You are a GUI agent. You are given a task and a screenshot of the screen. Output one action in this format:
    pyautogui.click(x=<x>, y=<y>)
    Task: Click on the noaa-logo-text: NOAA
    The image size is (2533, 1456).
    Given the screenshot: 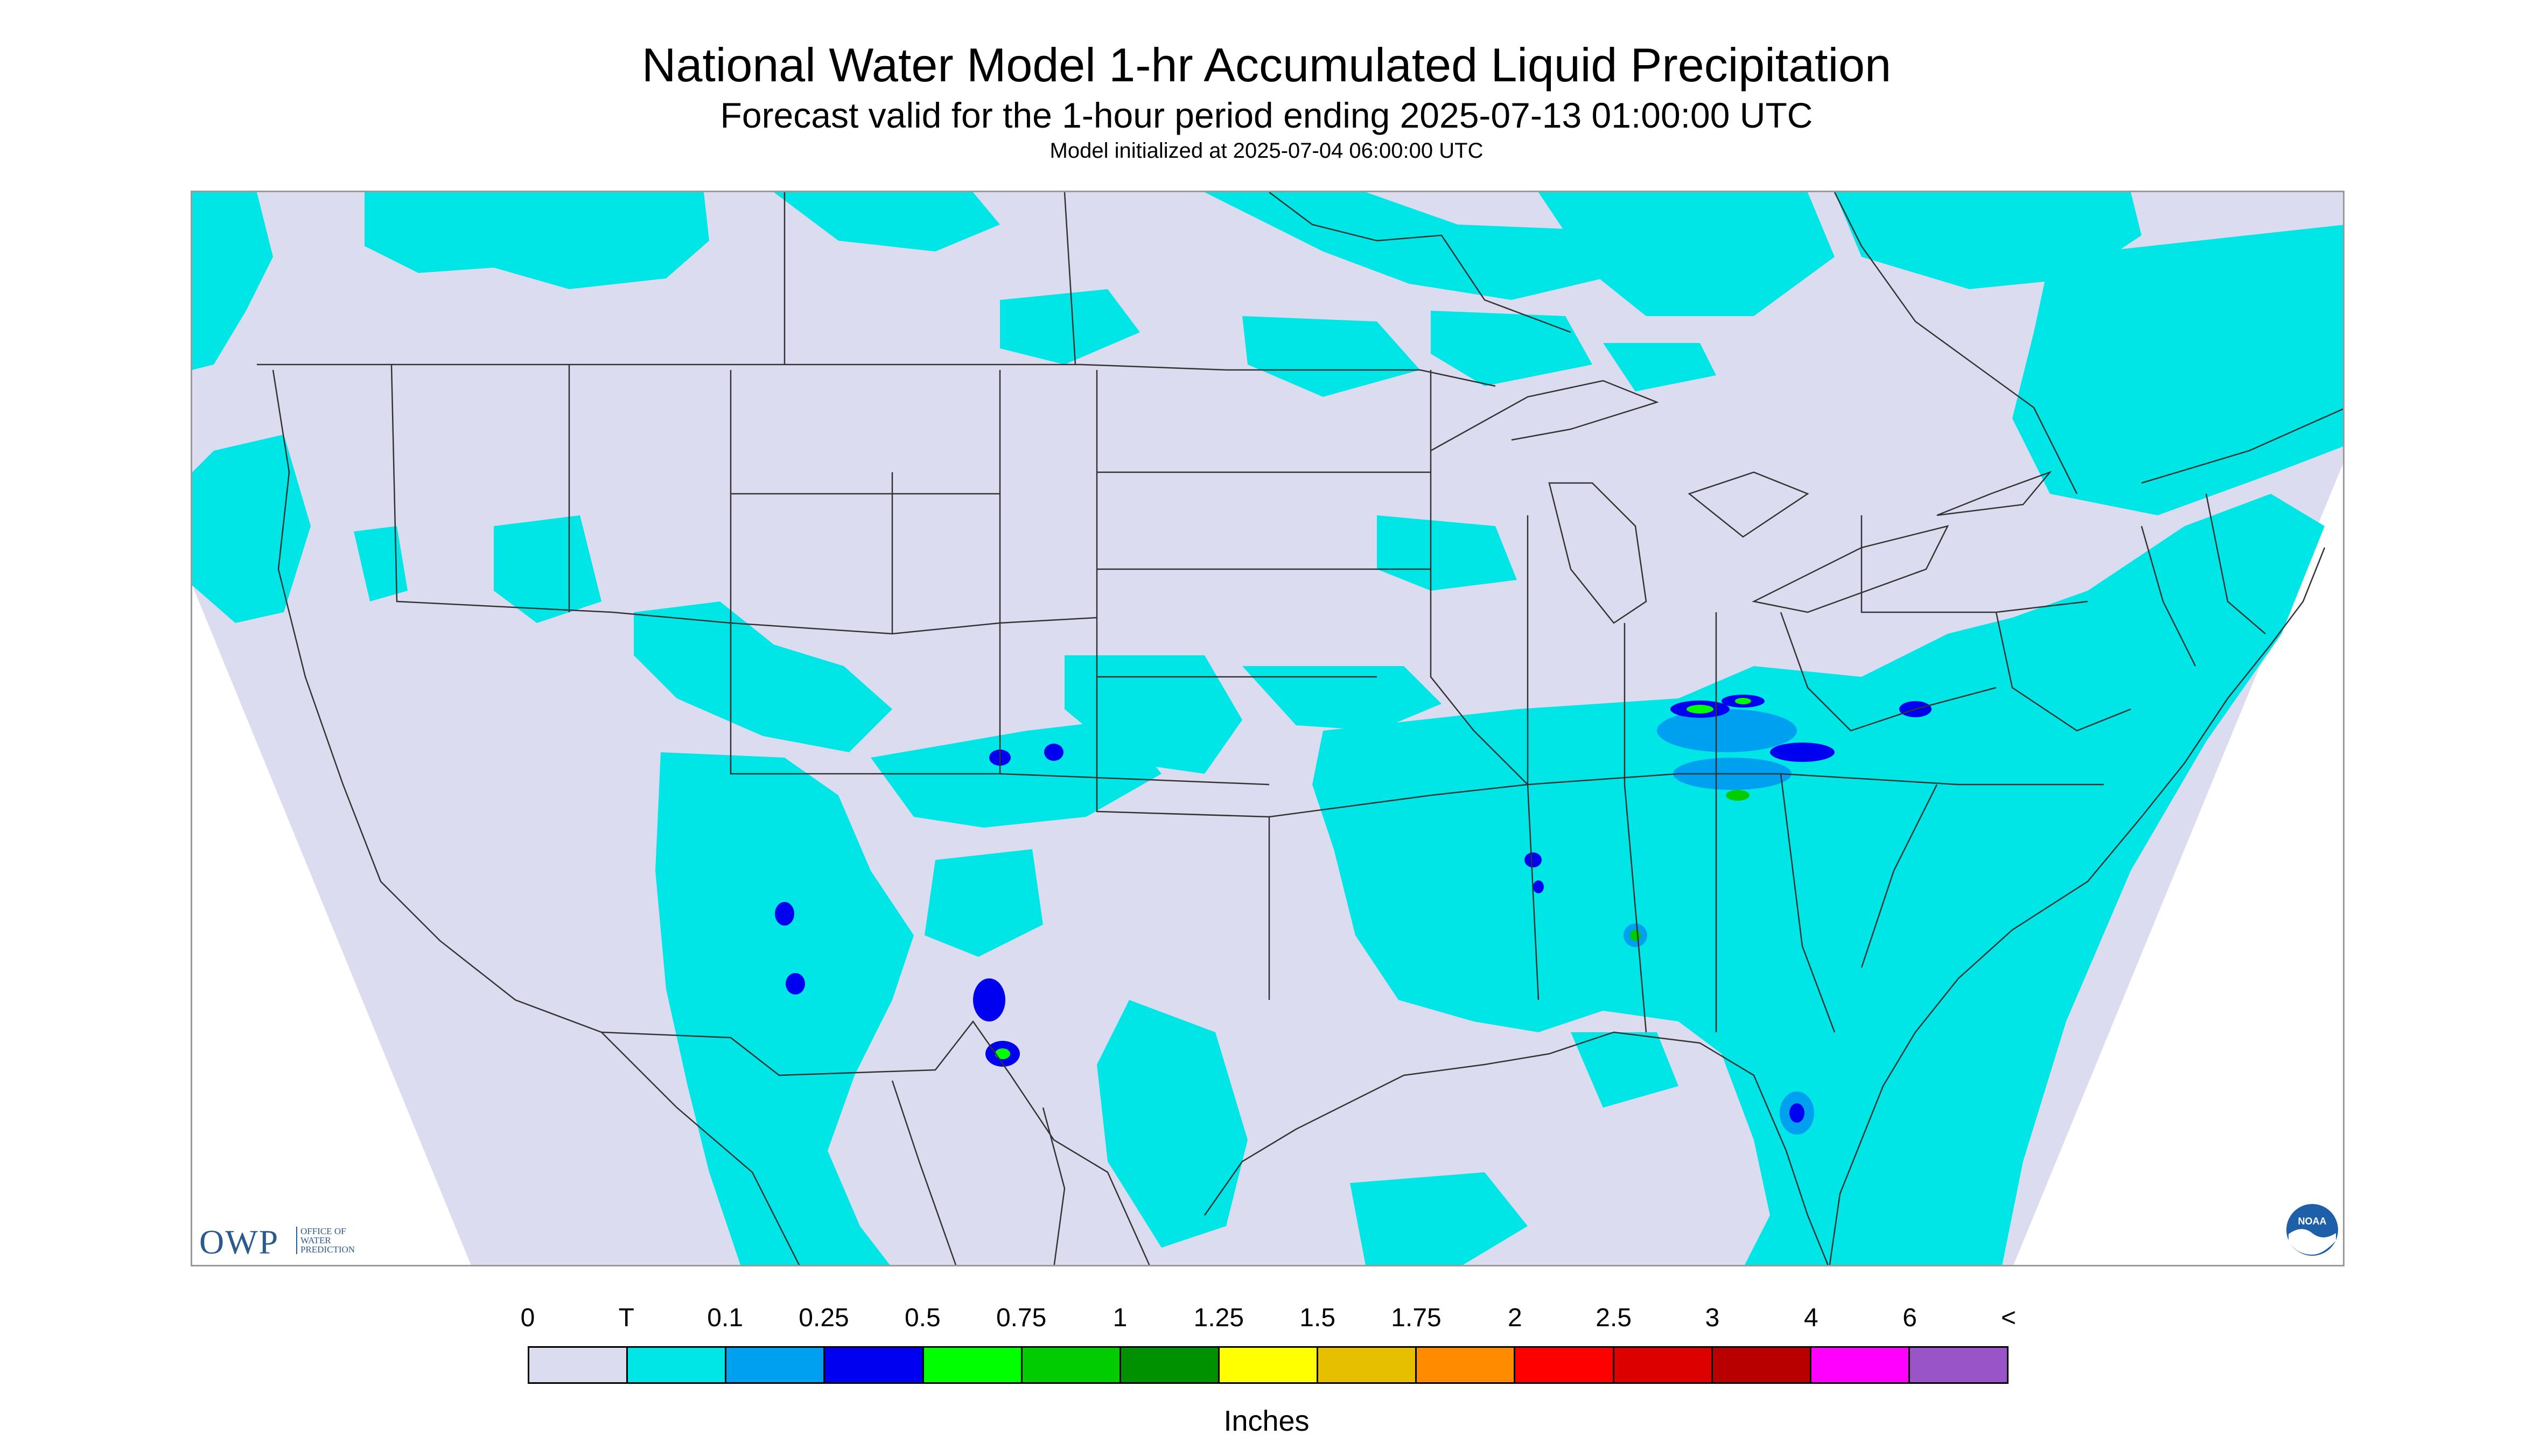 What is the action you would take?
    pyautogui.click(x=2312, y=1221)
    